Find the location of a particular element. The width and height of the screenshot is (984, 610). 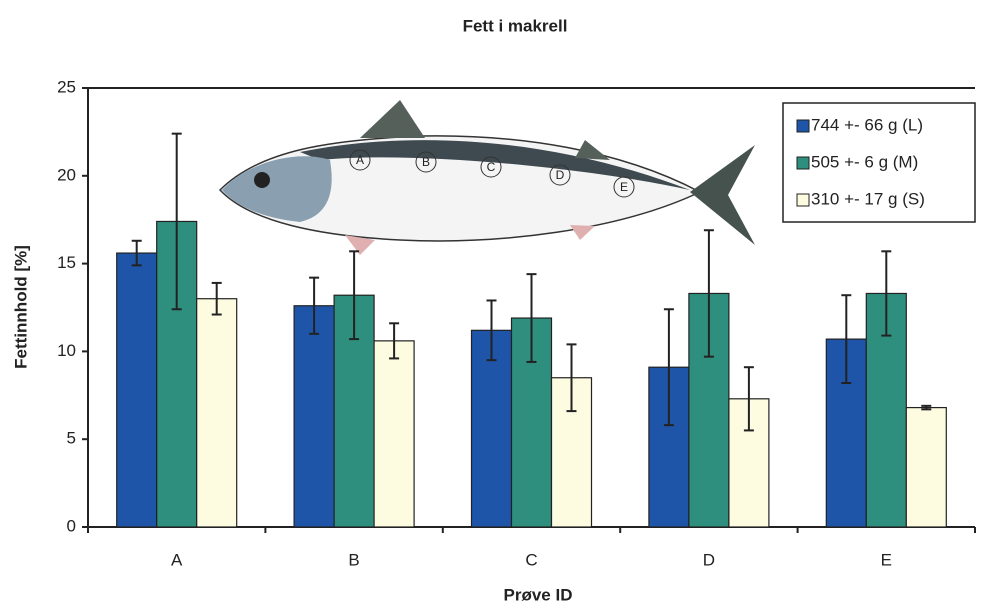

y-tick-label: 0 is located at coordinates (71, 525).